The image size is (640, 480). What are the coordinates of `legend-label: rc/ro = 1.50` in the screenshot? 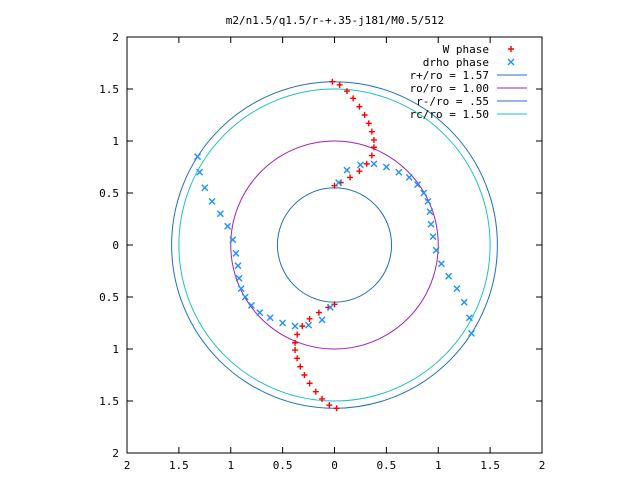 It's located at (449, 114).